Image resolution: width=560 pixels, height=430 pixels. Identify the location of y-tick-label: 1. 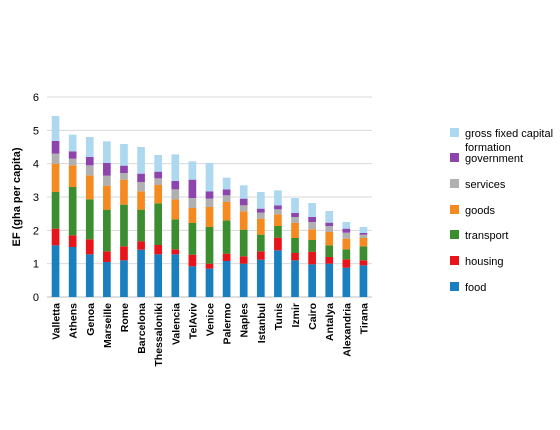
(36, 265).